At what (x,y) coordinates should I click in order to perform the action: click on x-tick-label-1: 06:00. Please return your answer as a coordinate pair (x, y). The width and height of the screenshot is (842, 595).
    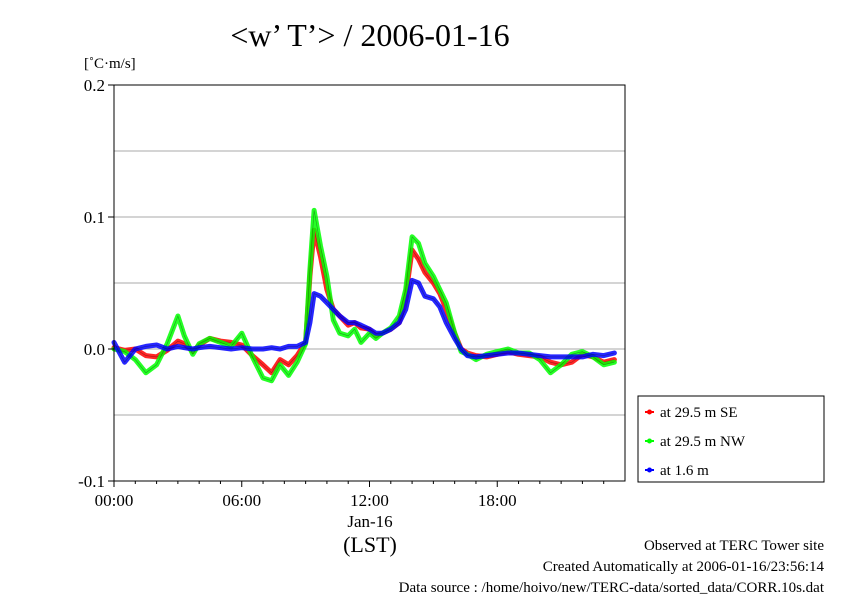
    Looking at the image, I should click on (241, 500).